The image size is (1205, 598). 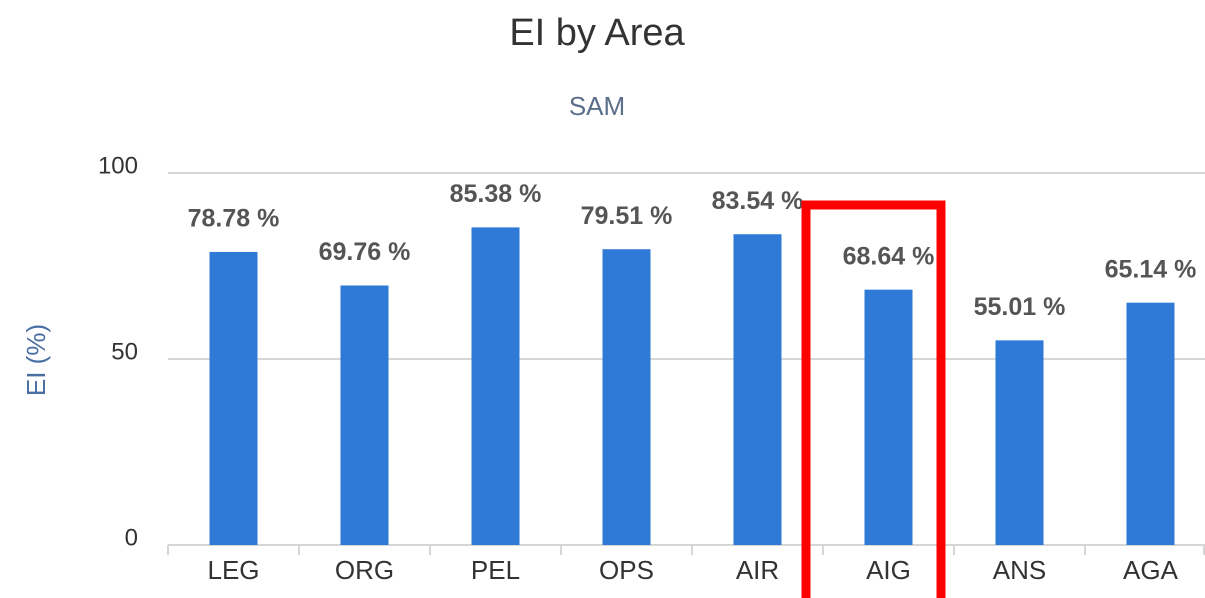 What do you see at coordinates (496, 194) in the screenshot?
I see `data-label: 85.38 %` at bounding box center [496, 194].